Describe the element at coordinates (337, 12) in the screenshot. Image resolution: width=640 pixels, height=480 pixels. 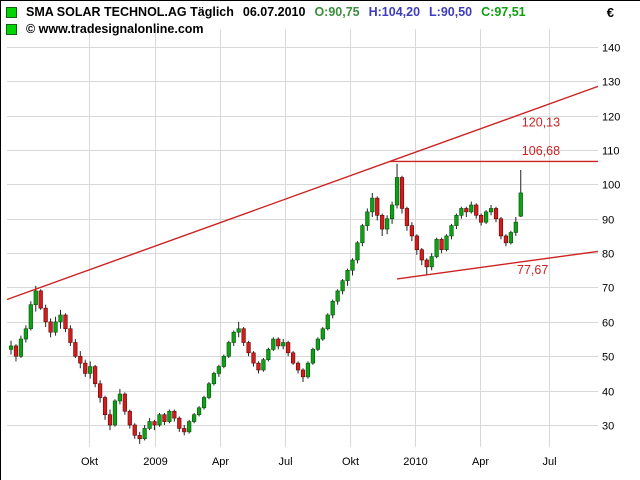
I see `open-value: O:90,75` at that location.